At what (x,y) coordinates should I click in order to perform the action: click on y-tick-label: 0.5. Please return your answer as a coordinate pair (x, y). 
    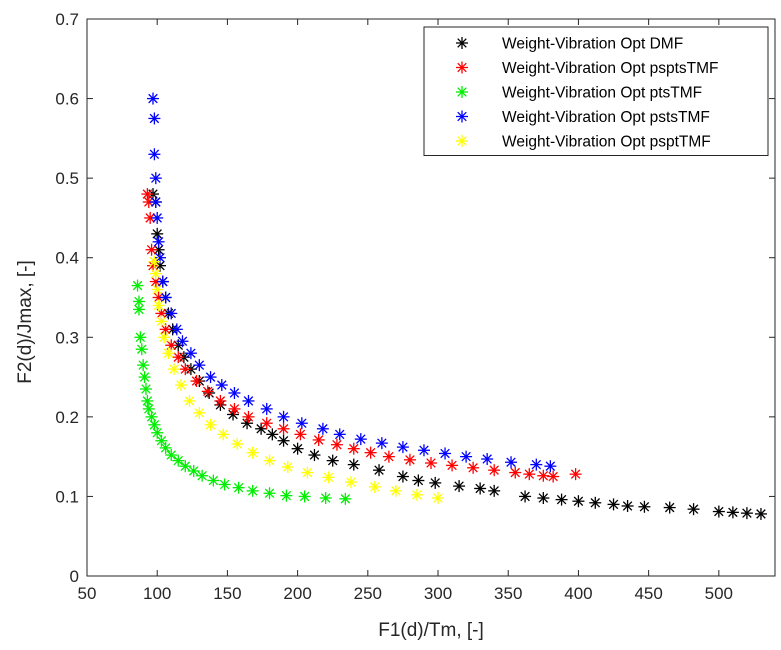
    Looking at the image, I should click on (67, 178).